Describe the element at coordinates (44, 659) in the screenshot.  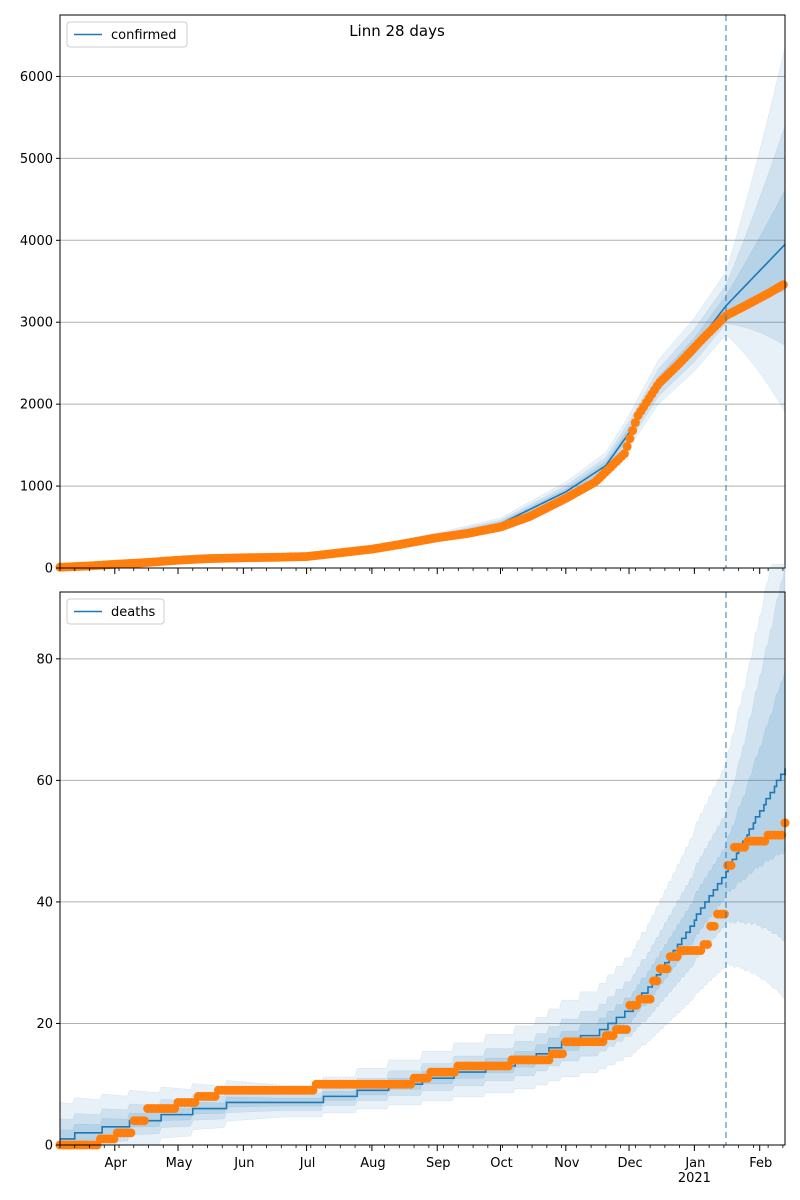
I see `y-tick-label: 80` at that location.